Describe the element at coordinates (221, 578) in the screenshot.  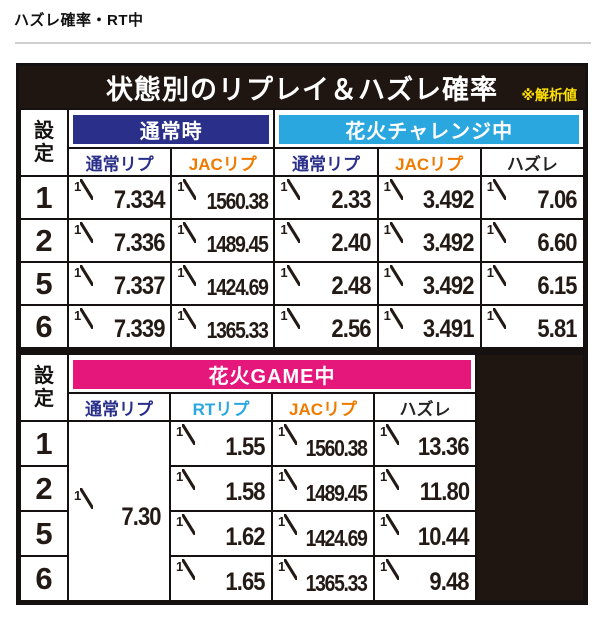
I see `prob-cell: 1 1.65` at that location.